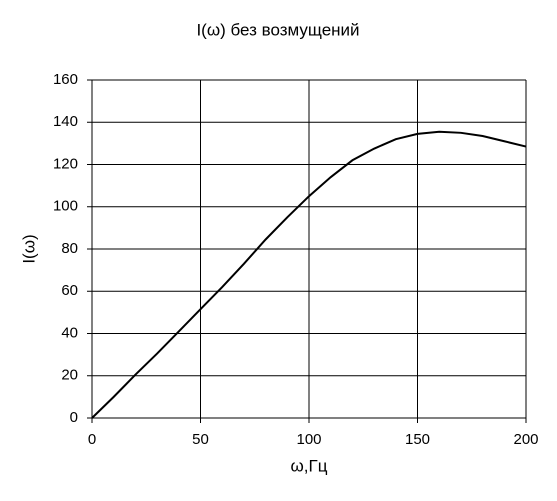  I want to click on y-tick-label: 120, so click(65, 163).